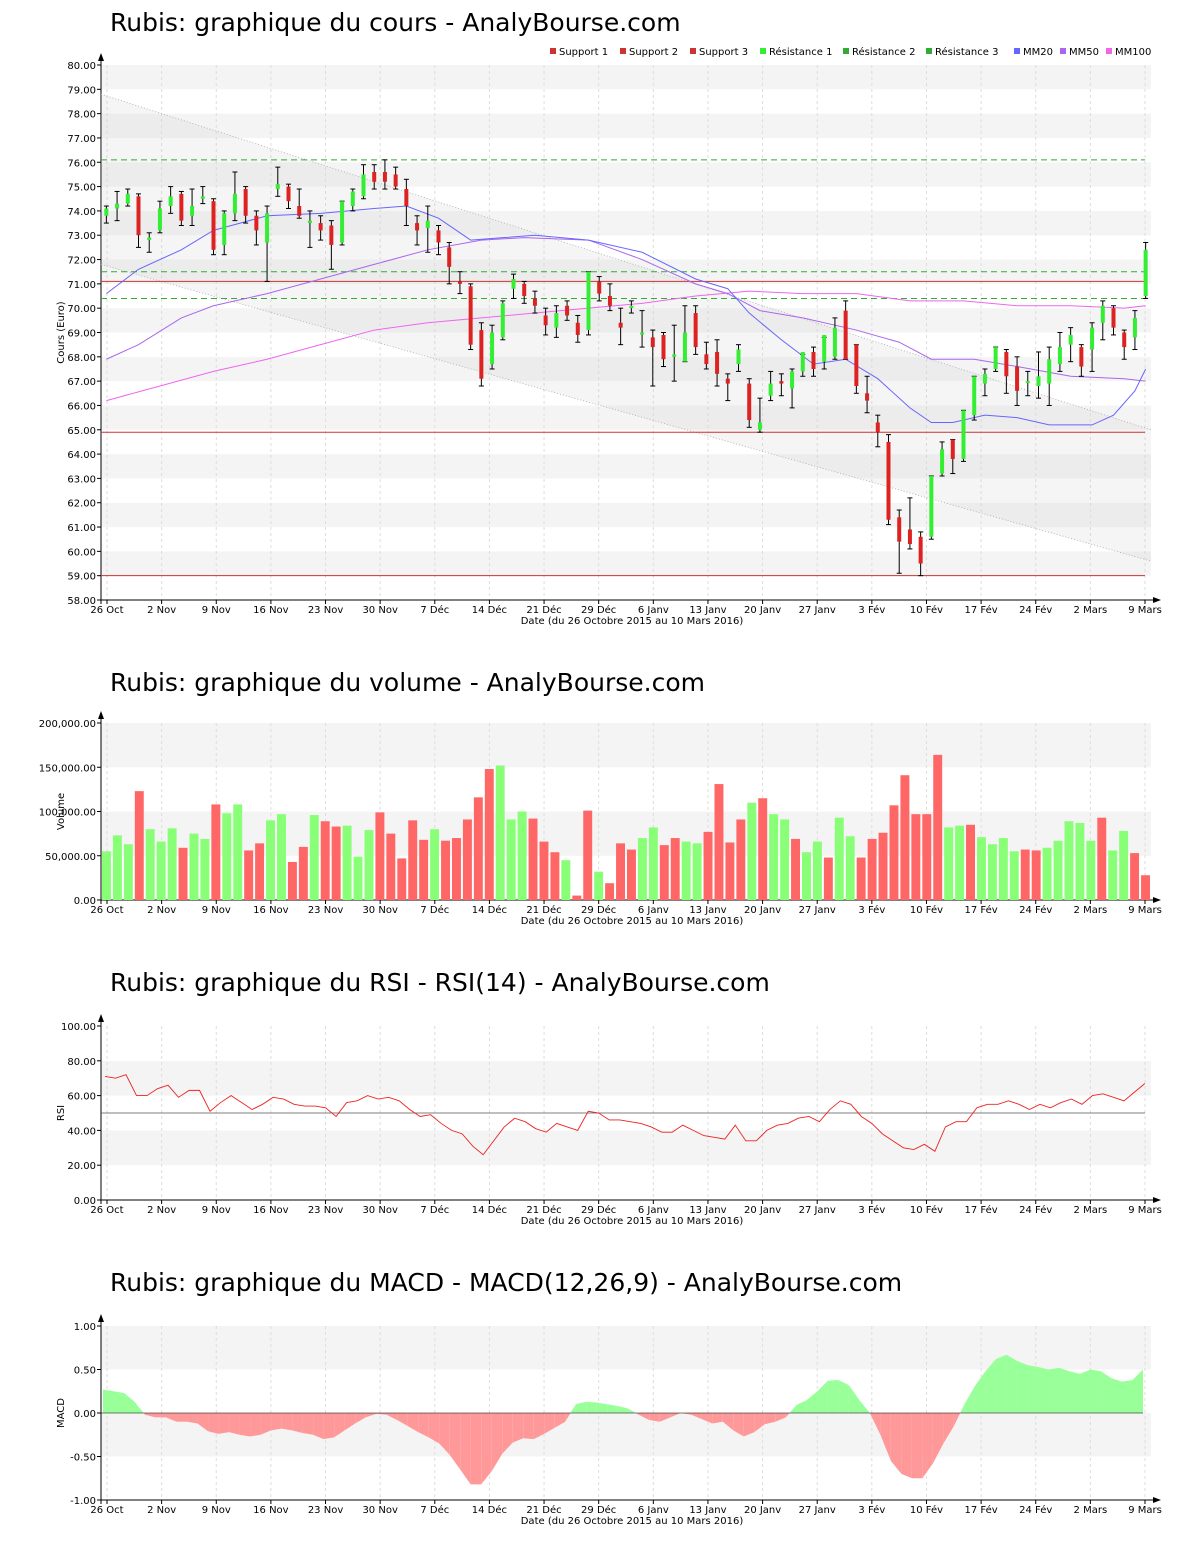 The width and height of the screenshot is (1200, 1550). I want to click on legend-label: Support 3, so click(723, 52).